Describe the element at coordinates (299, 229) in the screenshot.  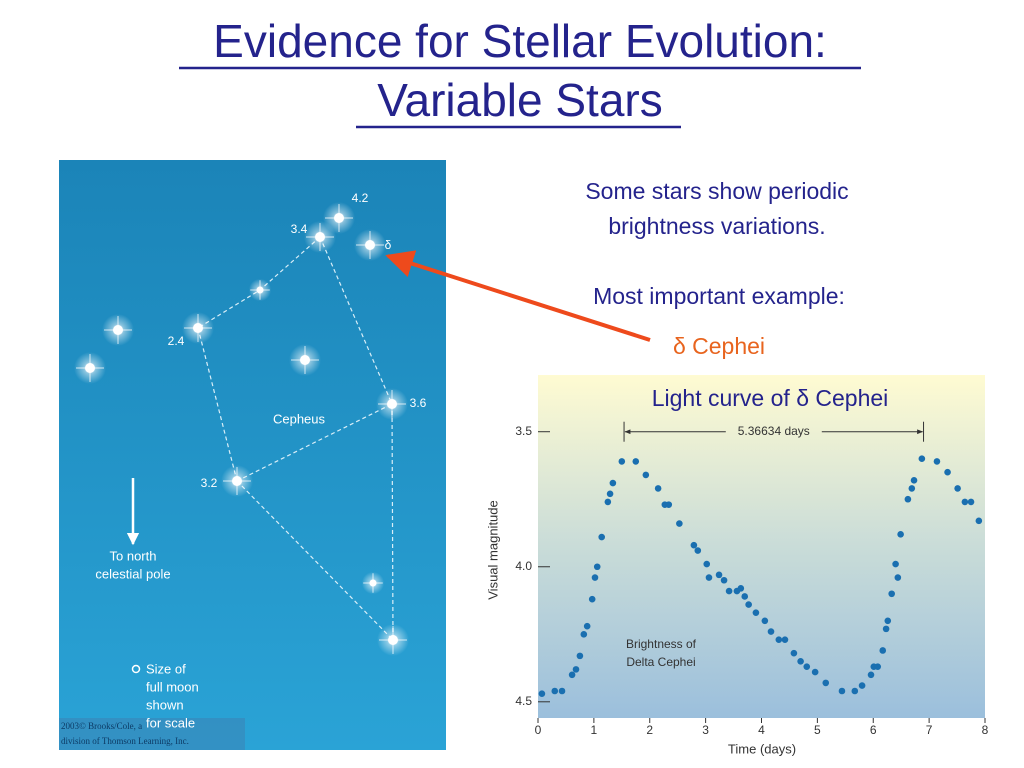
I see `star-label: 3.4` at that location.